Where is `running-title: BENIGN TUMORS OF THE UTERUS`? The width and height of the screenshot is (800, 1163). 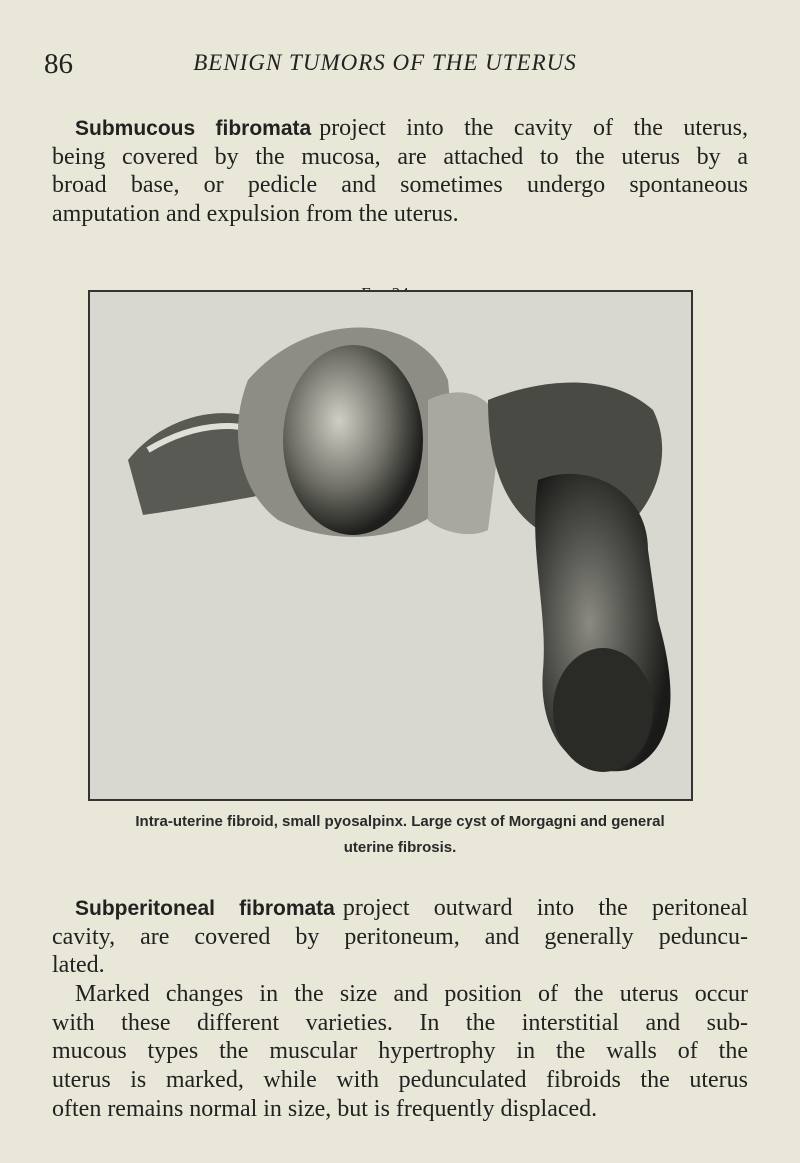 running-title: BENIGN TUMORS OF THE UTERUS is located at coordinates (385, 62).